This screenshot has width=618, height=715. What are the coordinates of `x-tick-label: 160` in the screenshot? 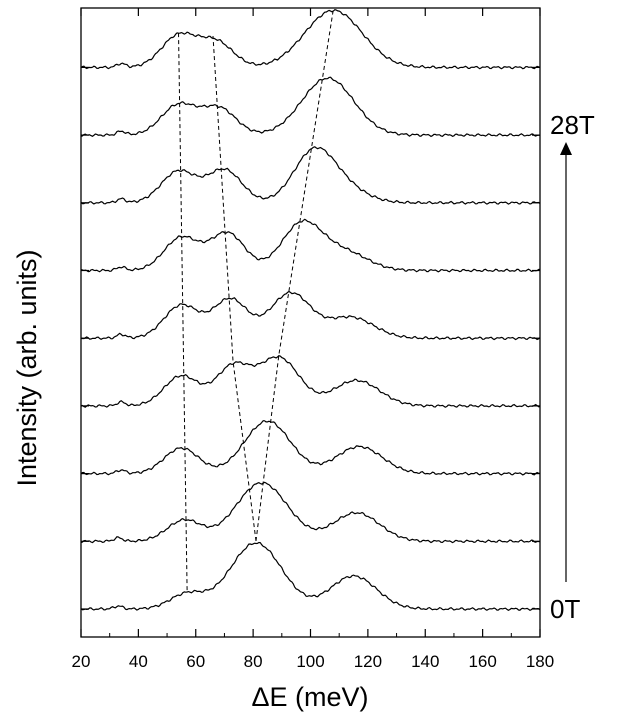 It's located at (482, 661).